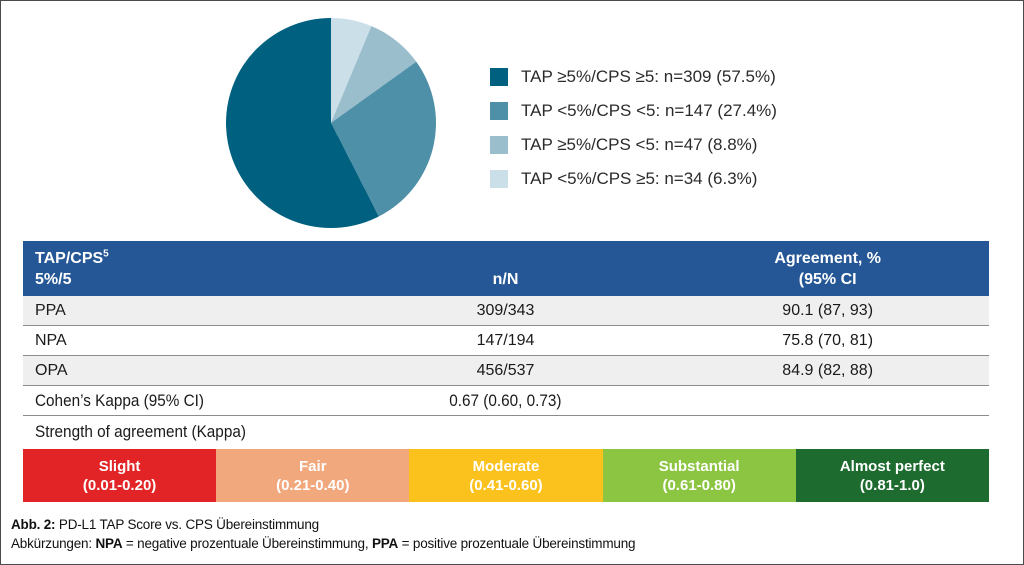 The width and height of the screenshot is (1024, 565). I want to click on table-header-nN: n/N, so click(506, 268).